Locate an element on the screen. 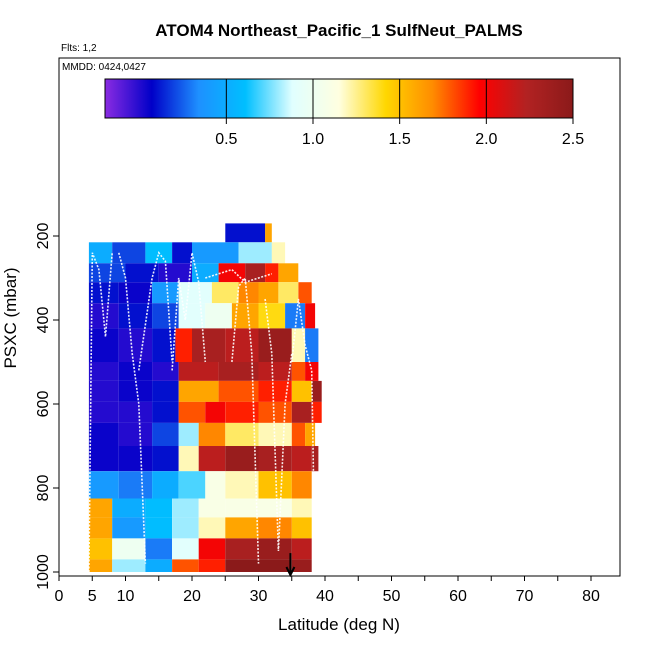 The image size is (650, 650). x-tick-label: 60 is located at coordinates (458, 596).